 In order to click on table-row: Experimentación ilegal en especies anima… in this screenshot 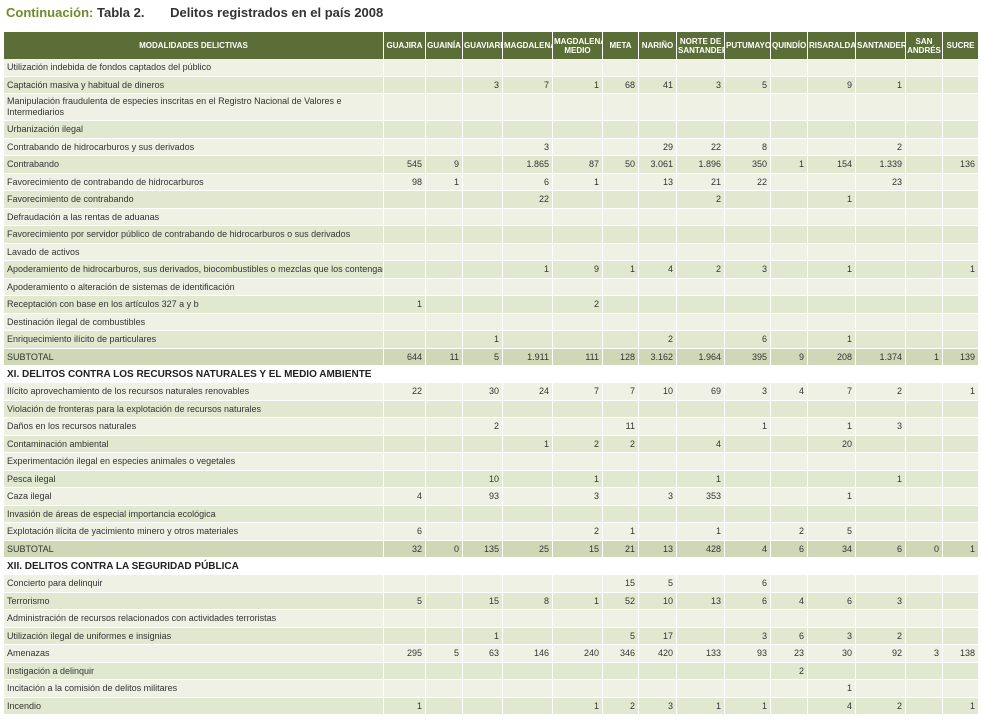, I will do `click(491, 462)`.